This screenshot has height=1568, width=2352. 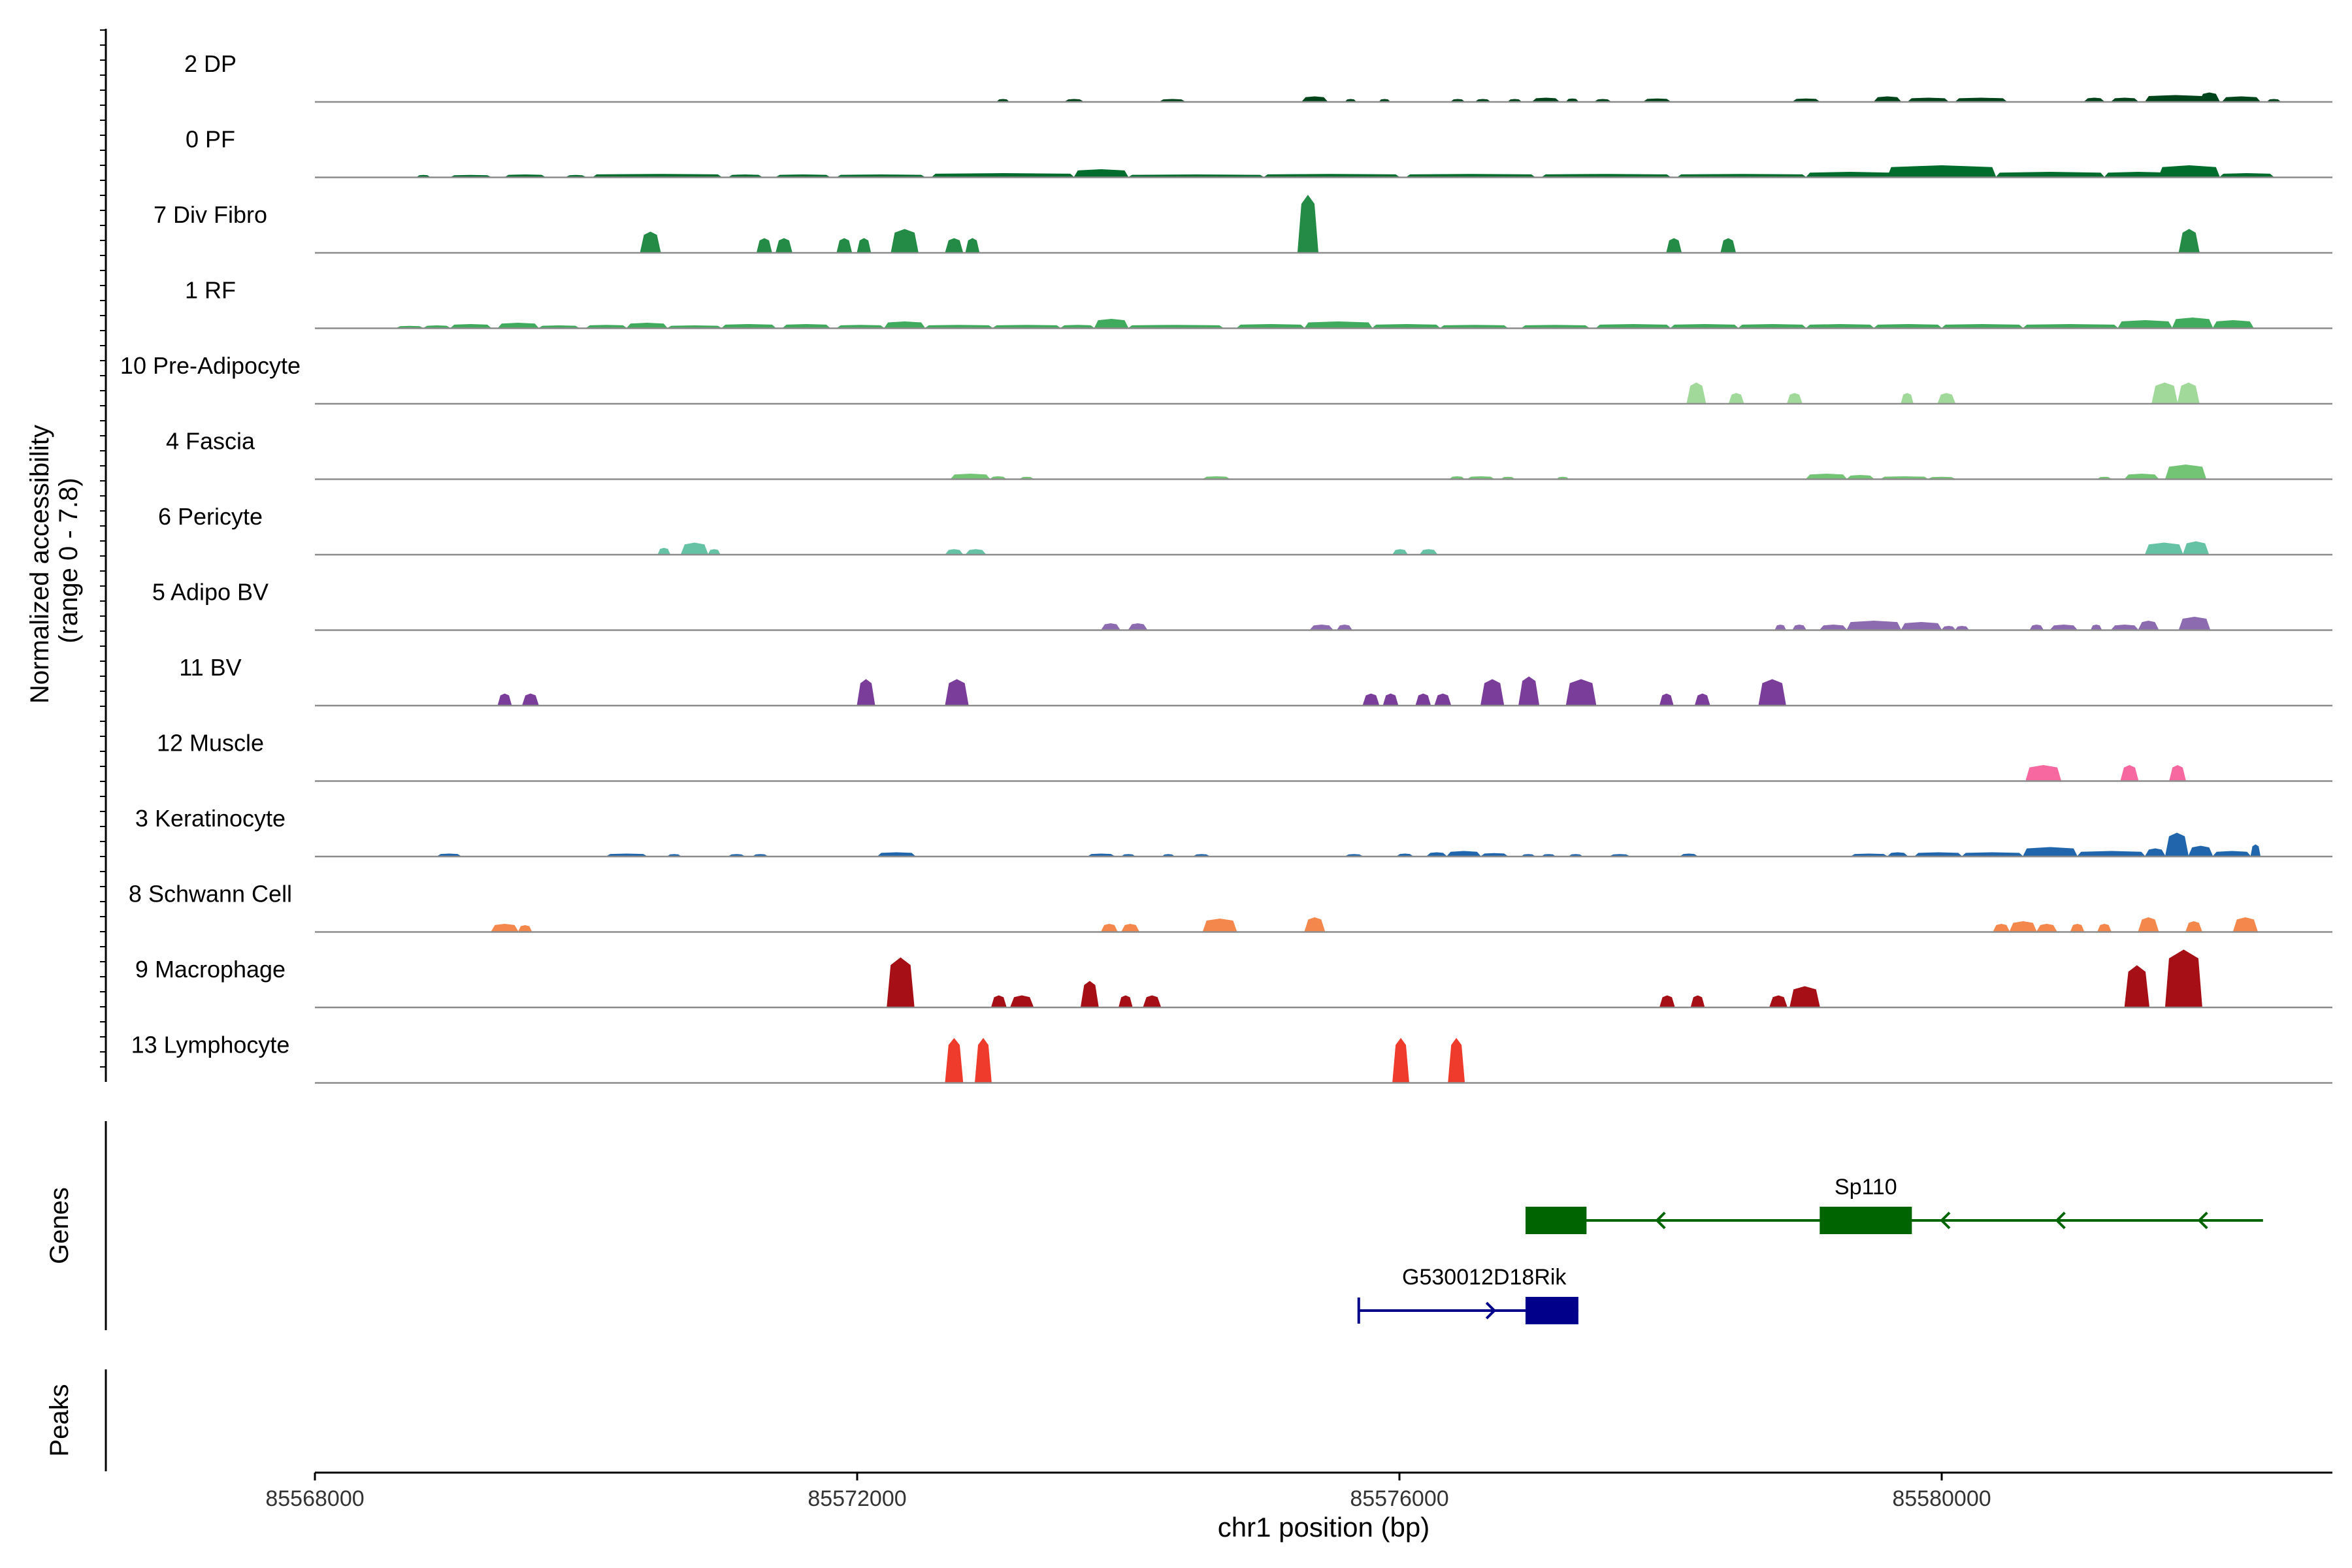 I want to click on track-7-div-fibro: 7 Div Fibro, so click(x=1243, y=224).